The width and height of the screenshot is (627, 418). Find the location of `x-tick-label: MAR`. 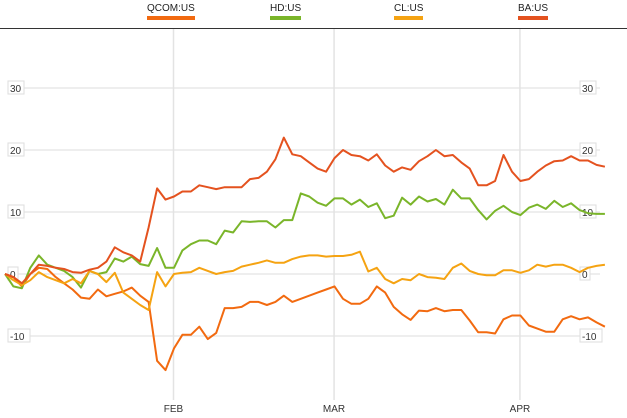

x-tick-label: MAR is located at coordinates (334, 409).